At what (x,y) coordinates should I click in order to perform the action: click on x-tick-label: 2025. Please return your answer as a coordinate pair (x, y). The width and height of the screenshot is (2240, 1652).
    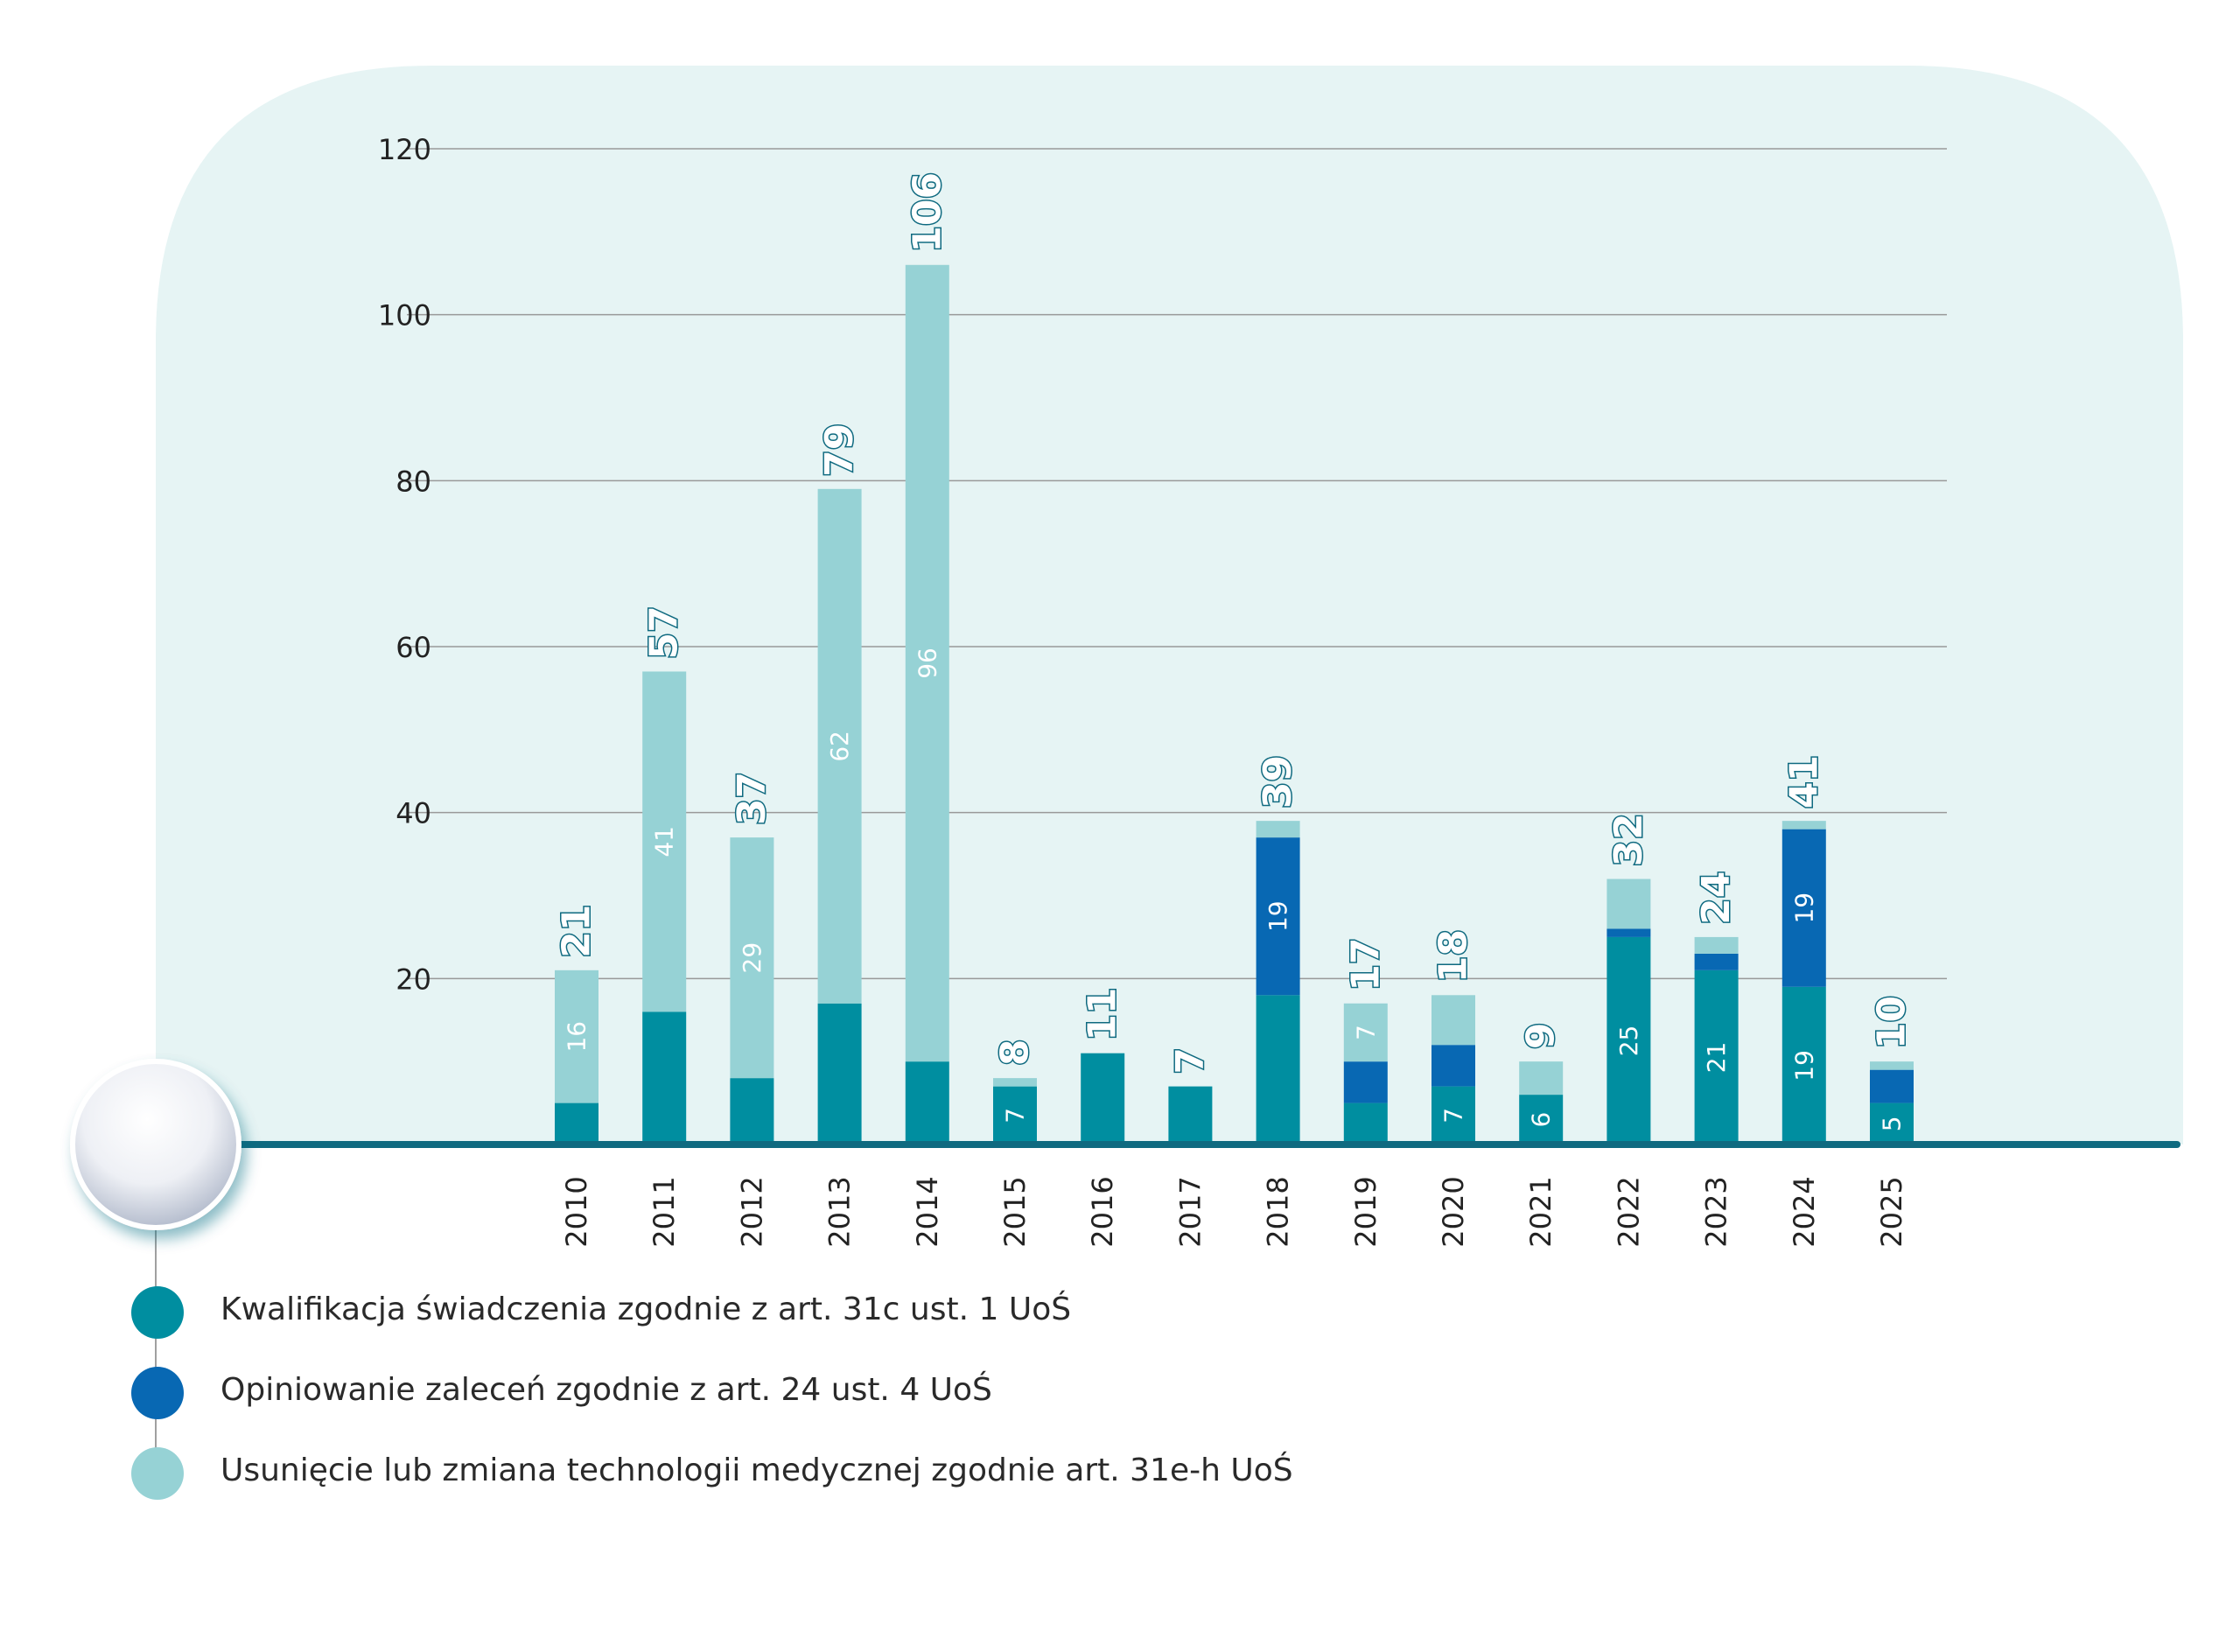
    Looking at the image, I should click on (1891, 1211).